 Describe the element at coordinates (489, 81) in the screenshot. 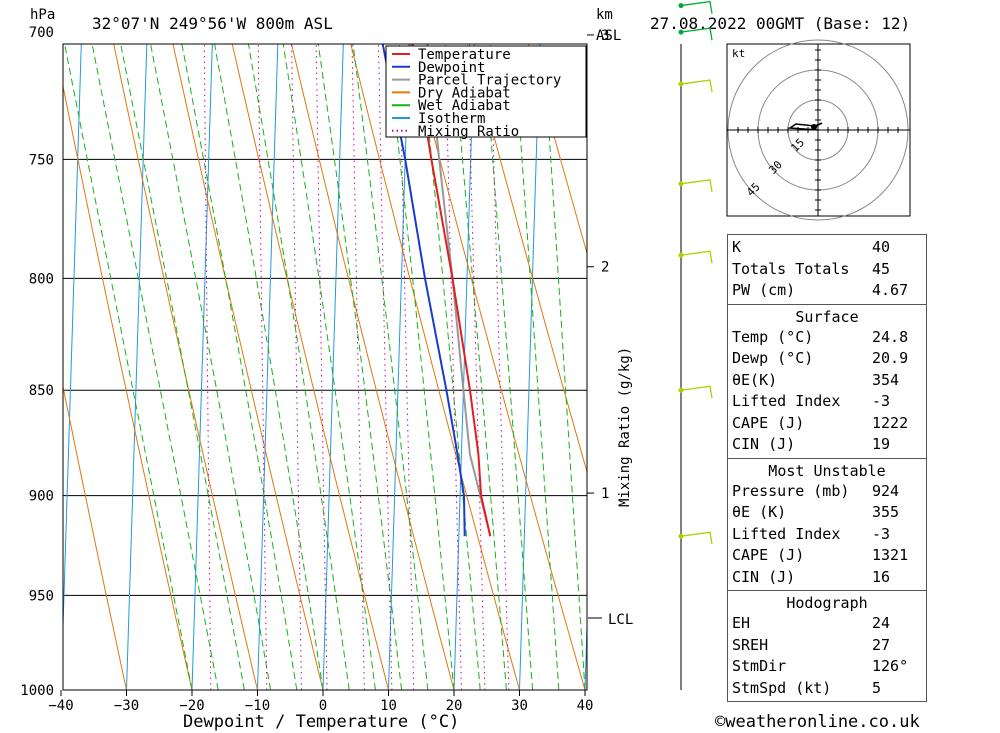

I see `legend-label: Parcel Trajectory` at that location.